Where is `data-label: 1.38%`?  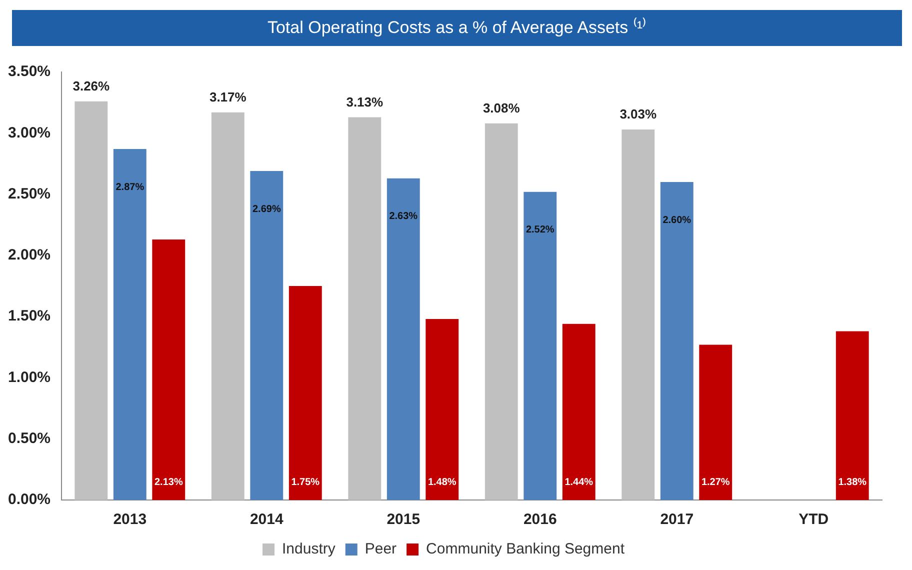
data-label: 1.38% is located at coordinates (852, 482).